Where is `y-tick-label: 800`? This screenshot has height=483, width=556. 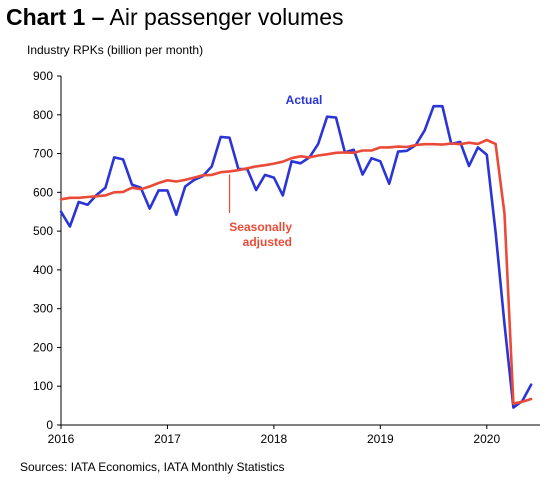
y-tick-label: 800 is located at coordinates (43, 115).